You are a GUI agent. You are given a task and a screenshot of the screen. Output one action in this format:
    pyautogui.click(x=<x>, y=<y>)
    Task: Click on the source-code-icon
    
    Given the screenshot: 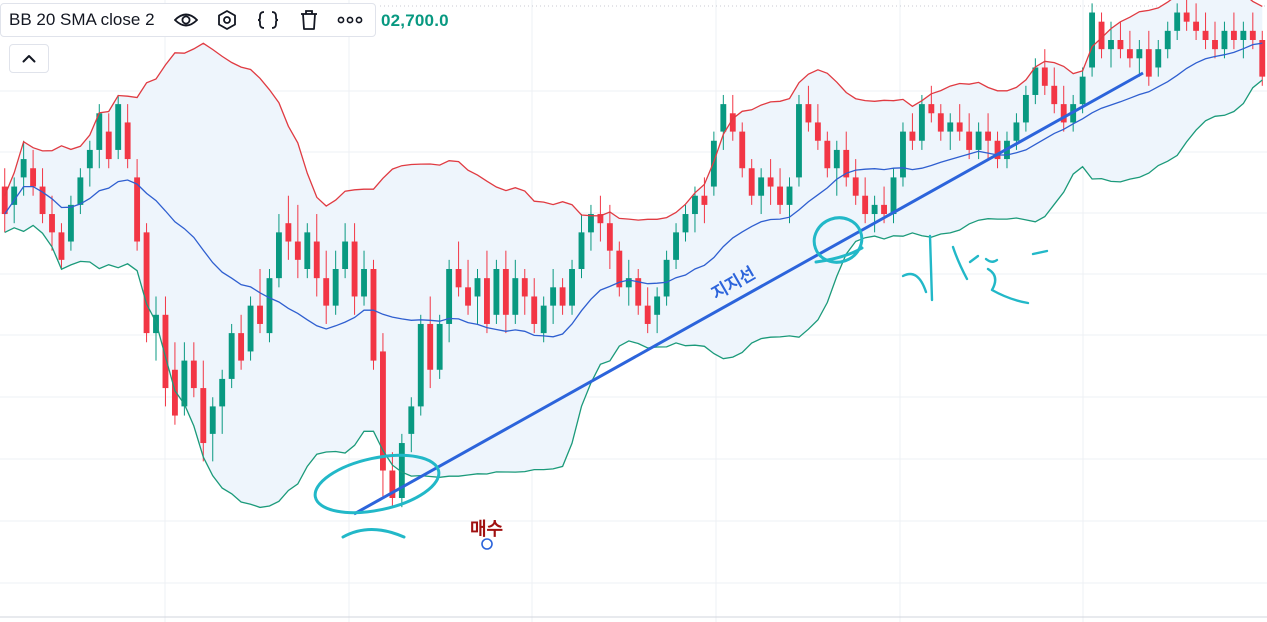 What is the action you would take?
    pyautogui.click(x=268, y=20)
    